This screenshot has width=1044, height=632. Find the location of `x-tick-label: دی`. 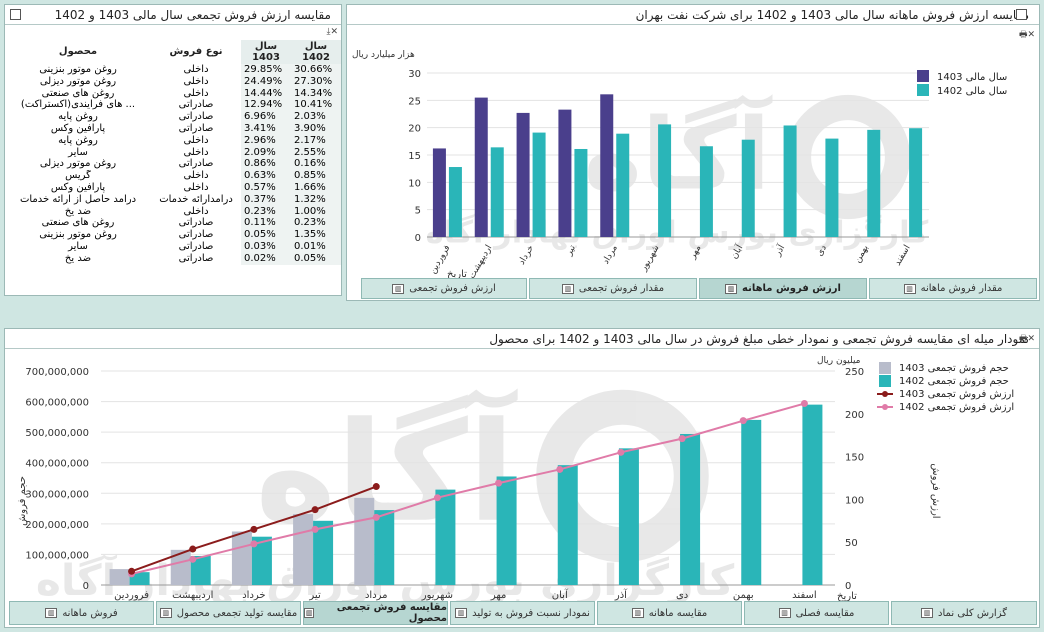

x-tick-label: دی is located at coordinates (822, 251).